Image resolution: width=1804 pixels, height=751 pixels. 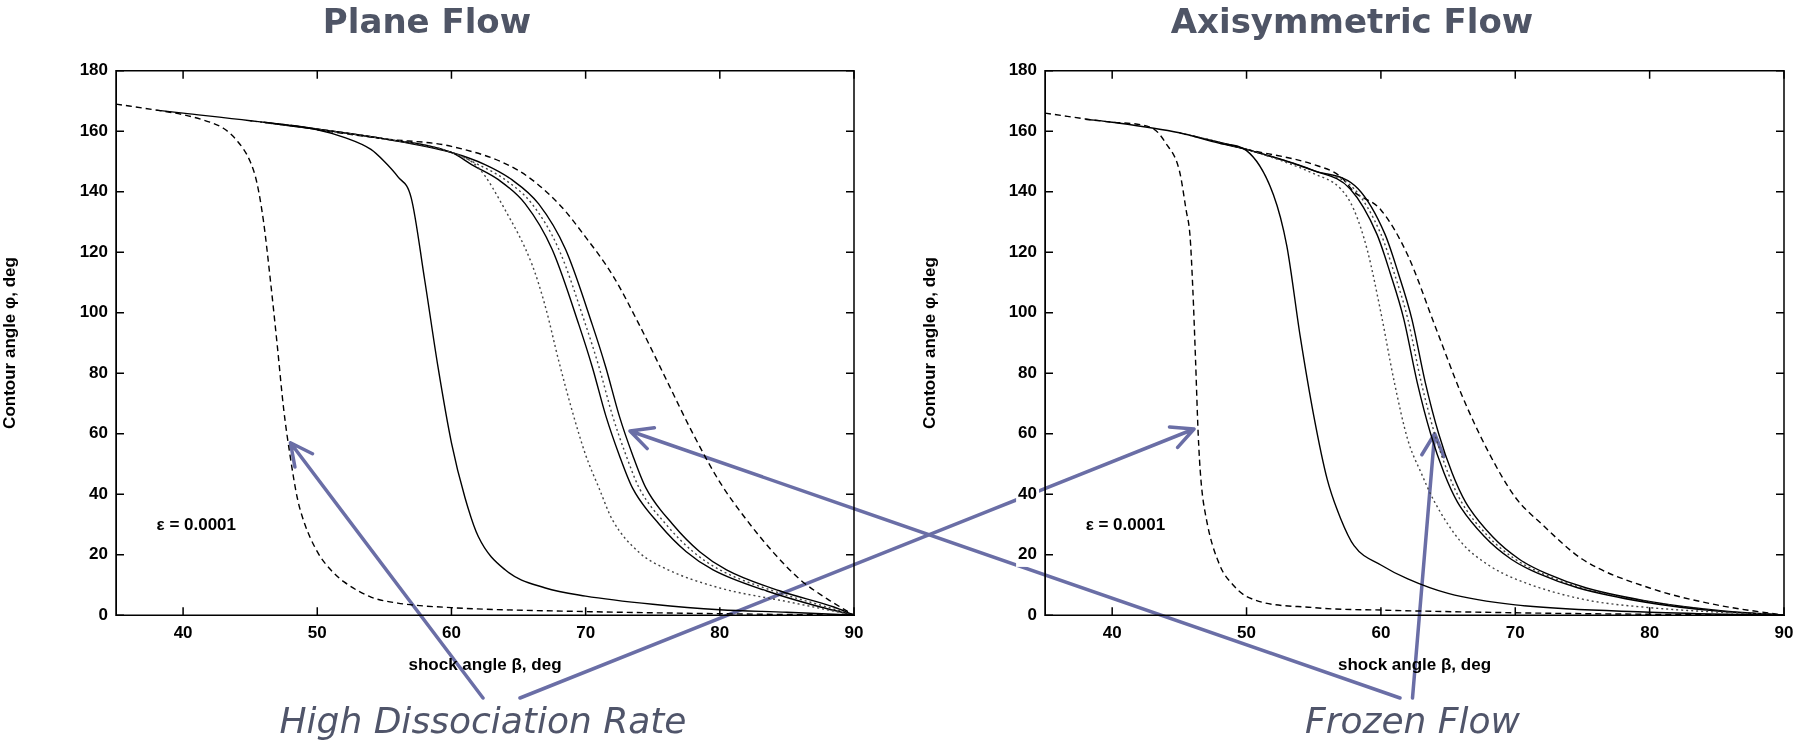 What do you see at coordinates (483, 720) in the screenshot?
I see `annotation: High Dissociation Rate` at bounding box center [483, 720].